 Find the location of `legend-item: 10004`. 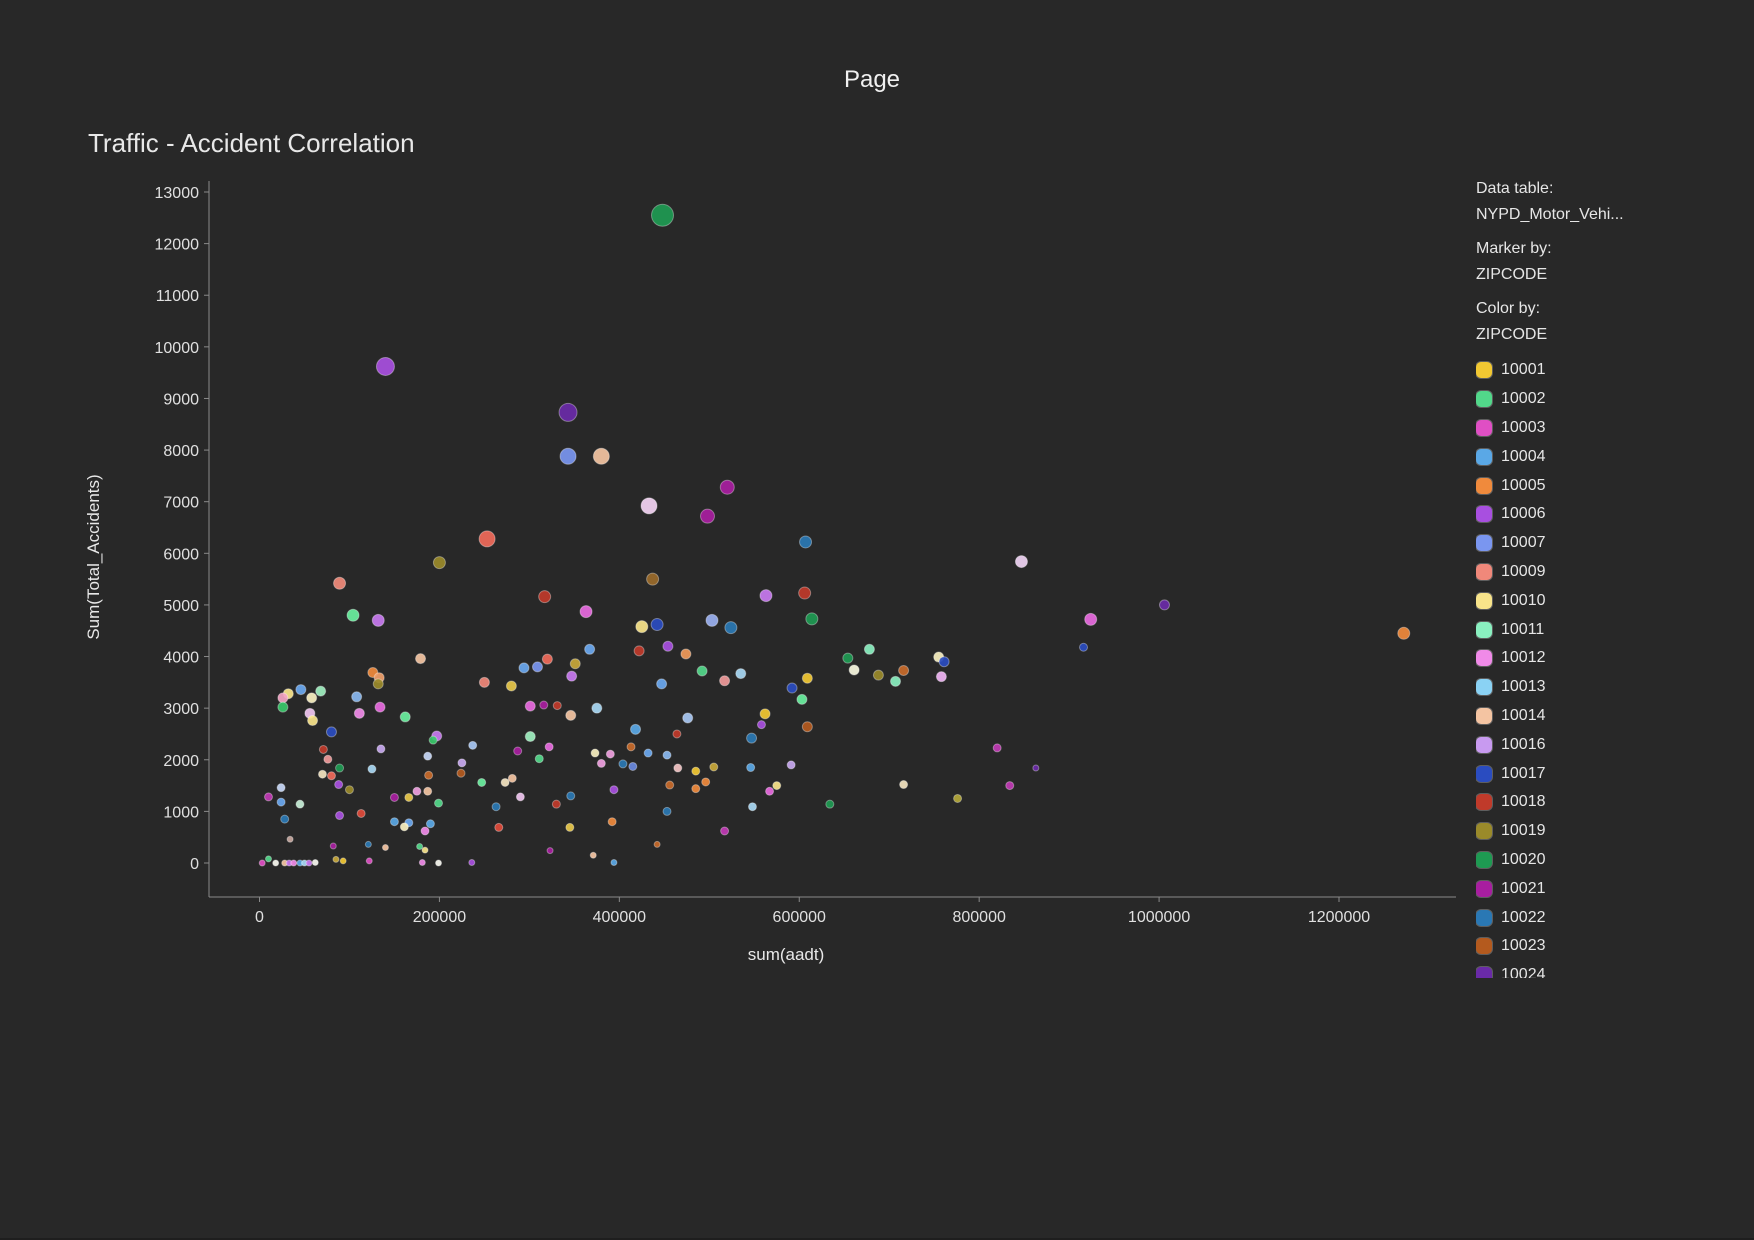

legend-item: 10004 is located at coordinates (1576, 456).